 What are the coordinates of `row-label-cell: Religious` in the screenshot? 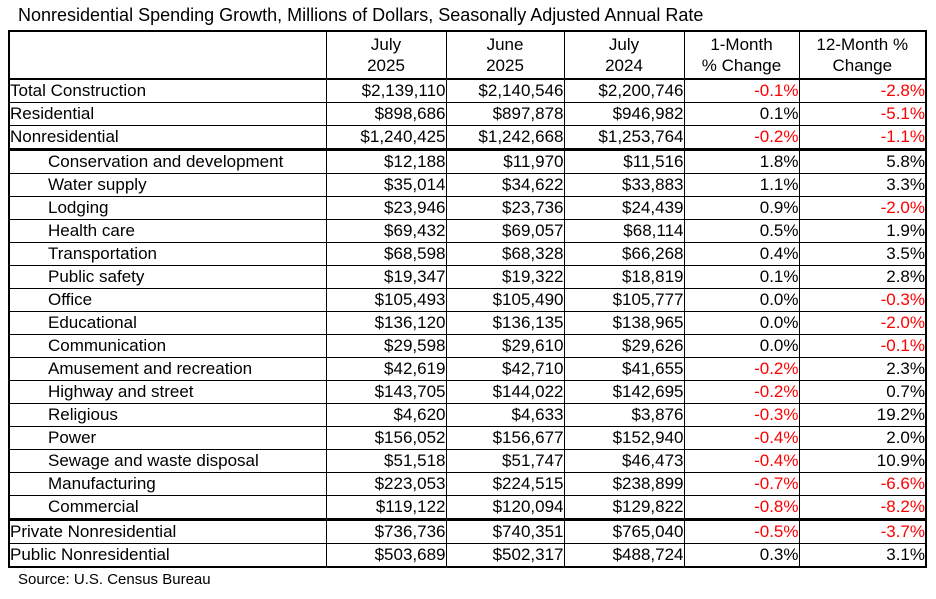 It's located at (167, 415).